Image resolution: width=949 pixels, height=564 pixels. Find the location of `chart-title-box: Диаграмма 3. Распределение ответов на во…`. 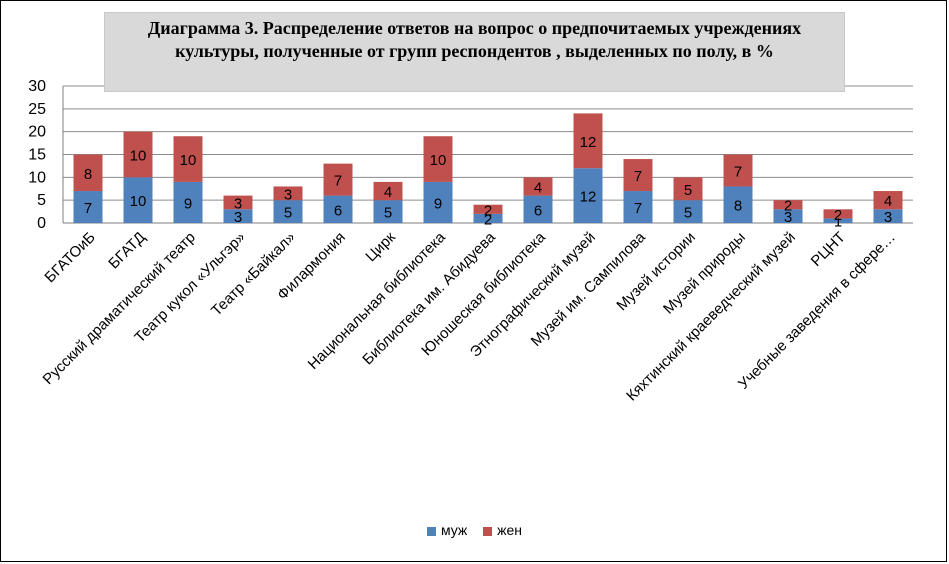

chart-title-box: Диаграмма 3. Распределение ответов на во… is located at coordinates (474, 52).